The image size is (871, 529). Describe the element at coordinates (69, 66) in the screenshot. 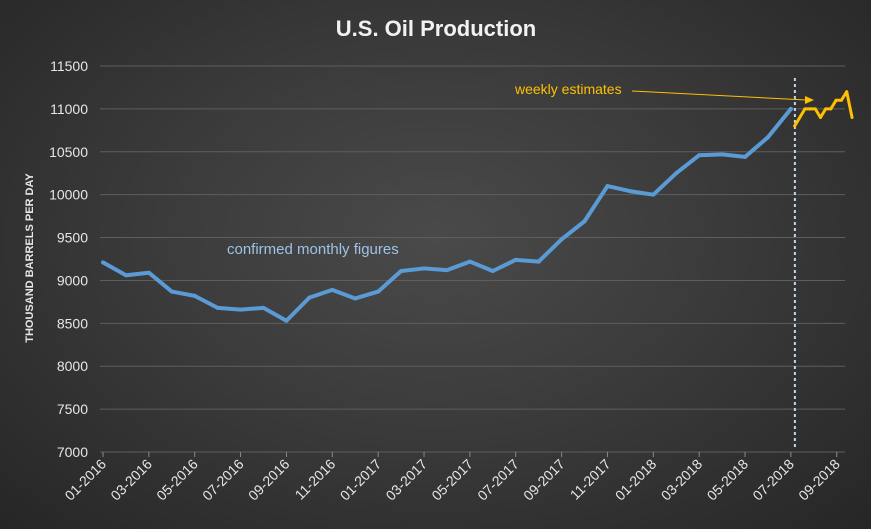

I see `y-tick-label: 11500` at that location.